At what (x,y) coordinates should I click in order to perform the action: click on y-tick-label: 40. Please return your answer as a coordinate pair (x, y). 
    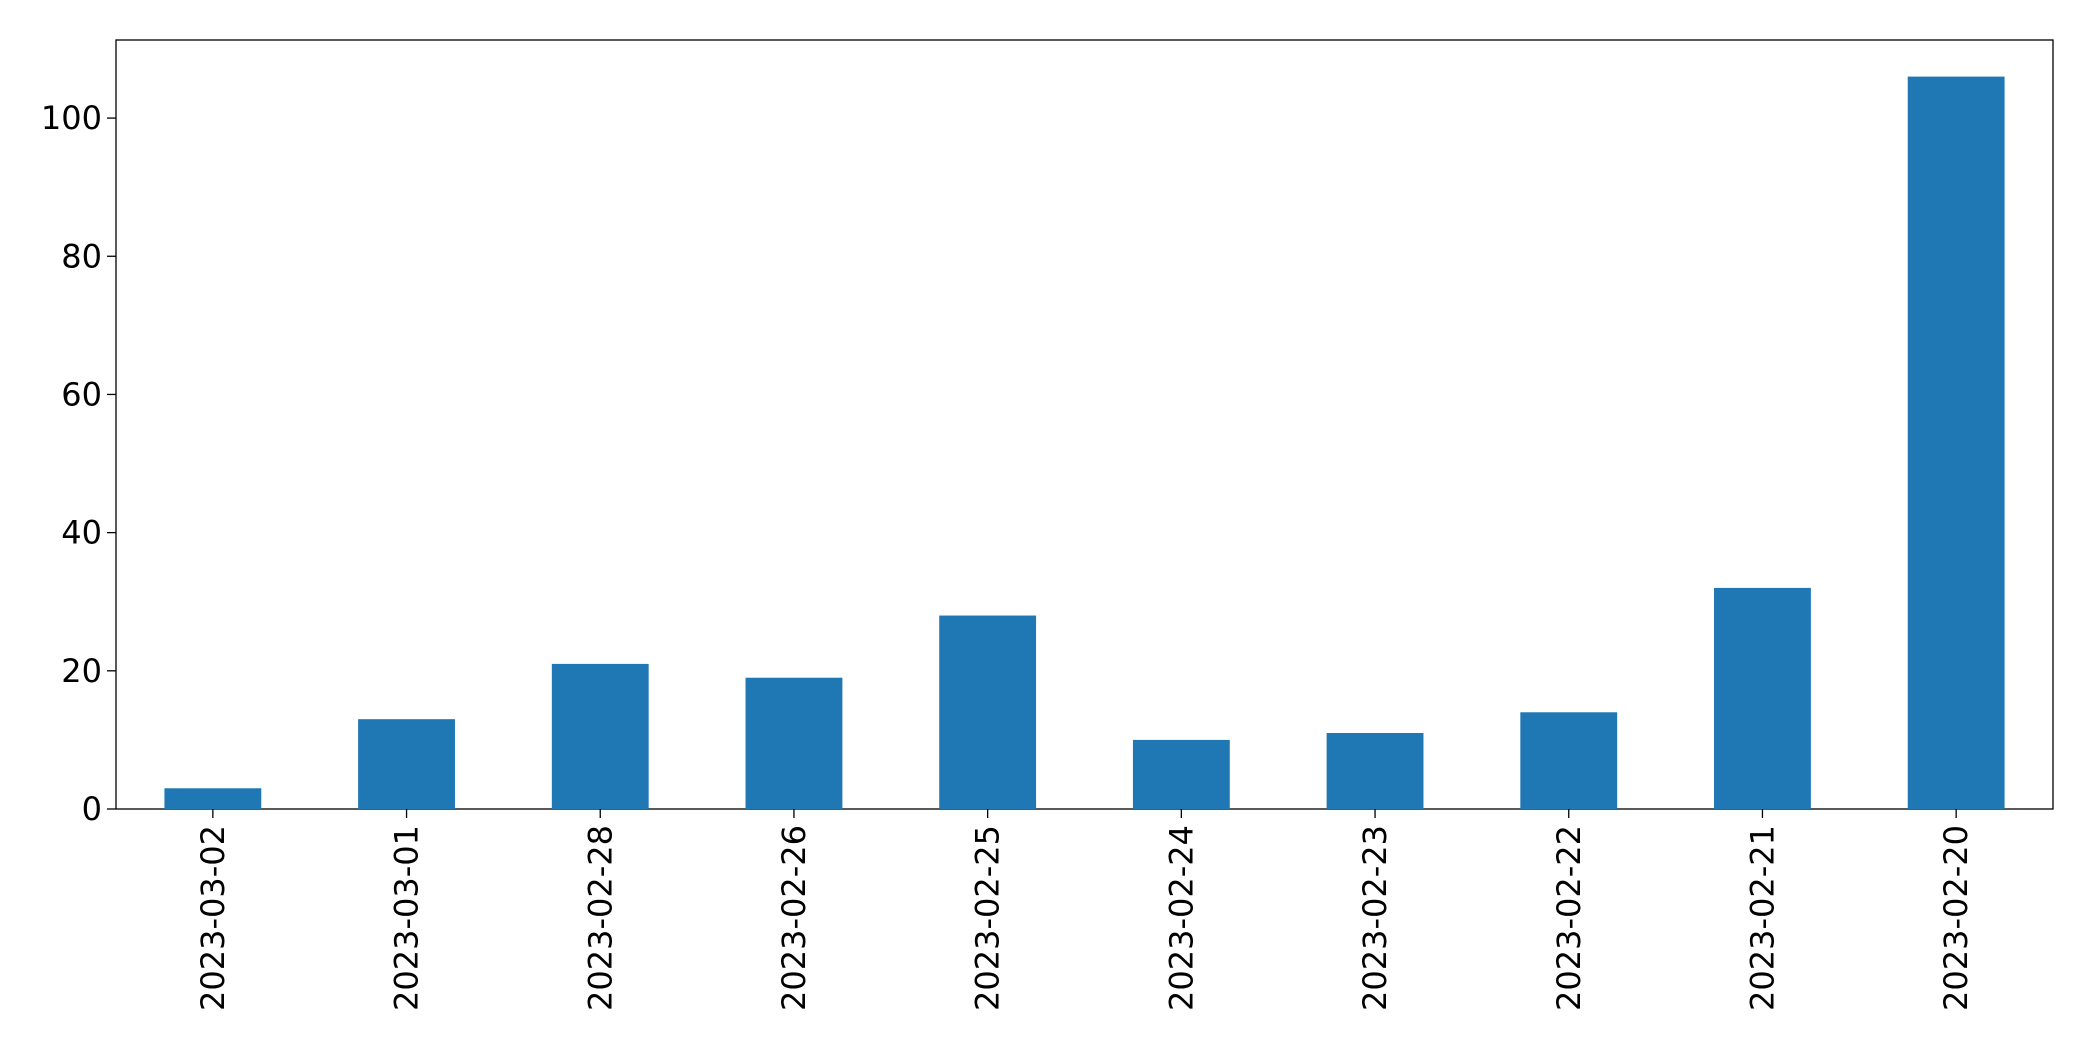
    Looking at the image, I should click on (81, 533).